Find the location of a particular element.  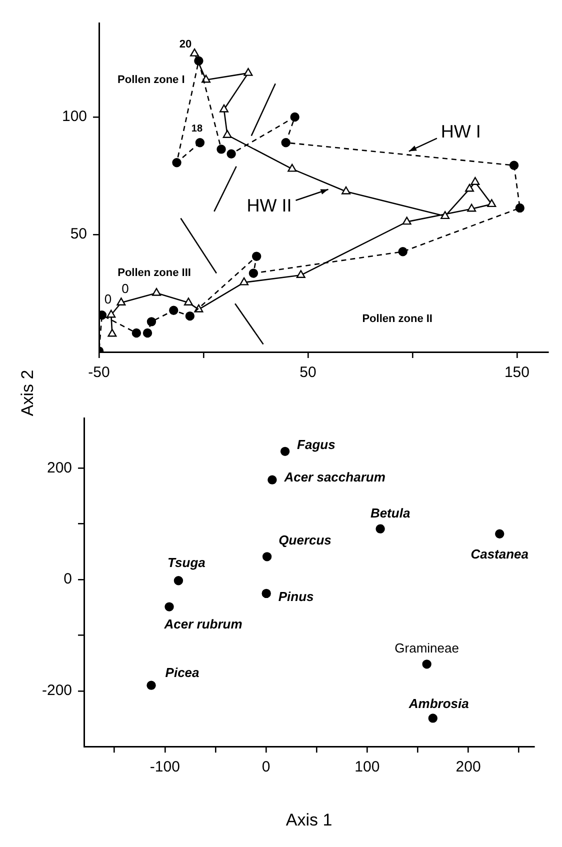

y-tick-label: 0 is located at coordinates (68, 579).